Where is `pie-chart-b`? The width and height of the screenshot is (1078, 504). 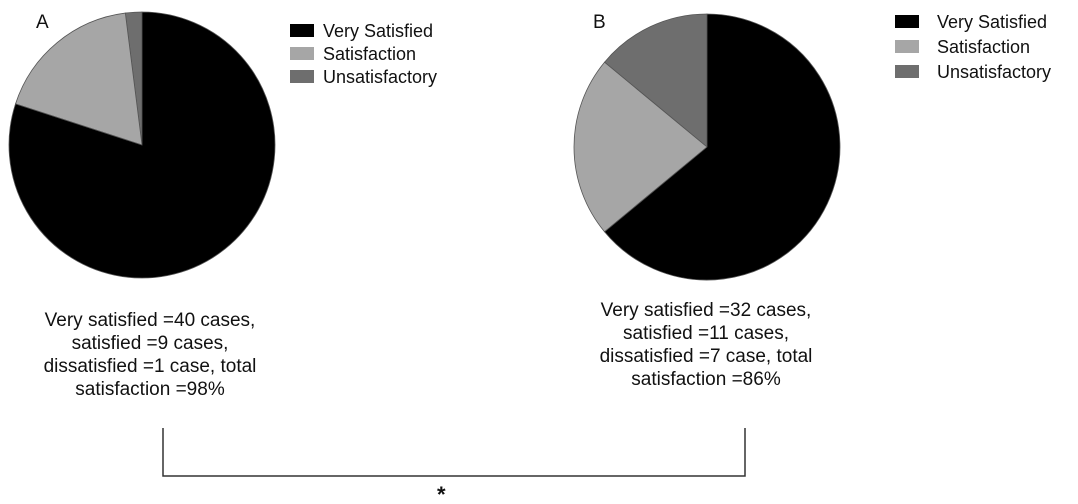
pie-chart-b is located at coordinates (707, 147).